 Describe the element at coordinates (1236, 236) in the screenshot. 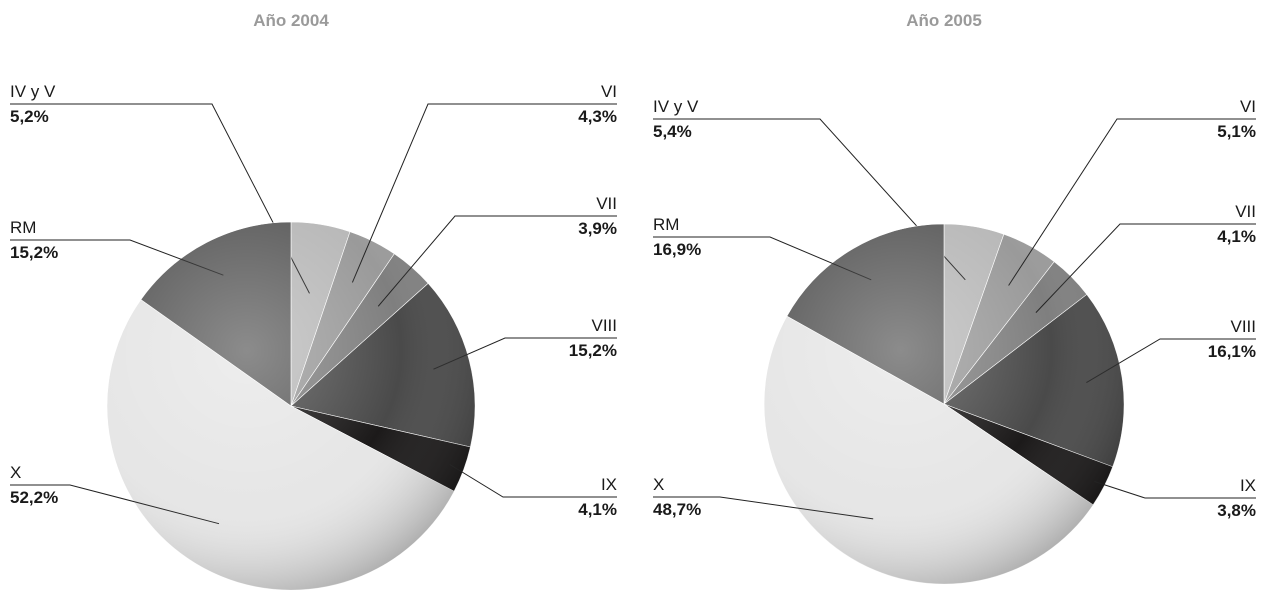

I see `slice-value-vii: 4,1%` at that location.